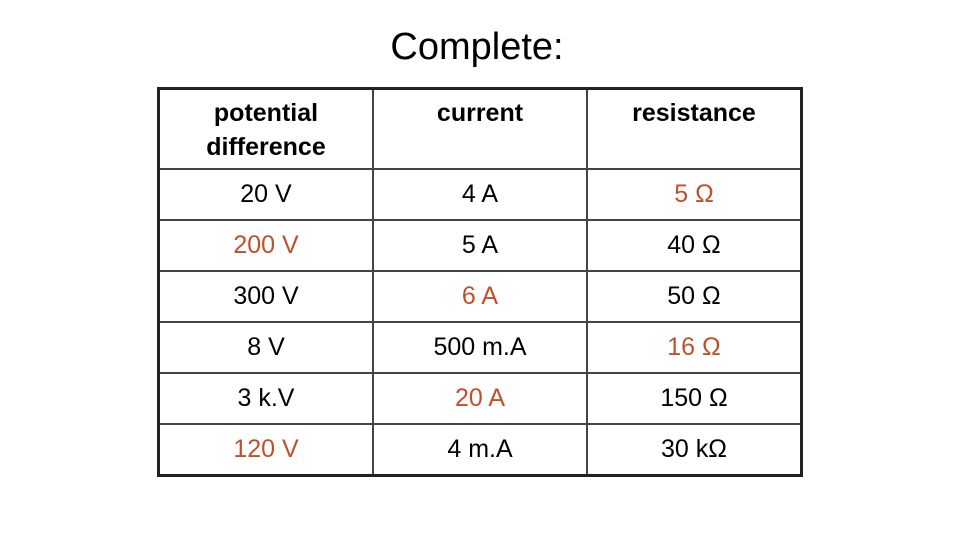 This screenshot has width=960, height=540. I want to click on cell: 8 V, so click(265, 347).